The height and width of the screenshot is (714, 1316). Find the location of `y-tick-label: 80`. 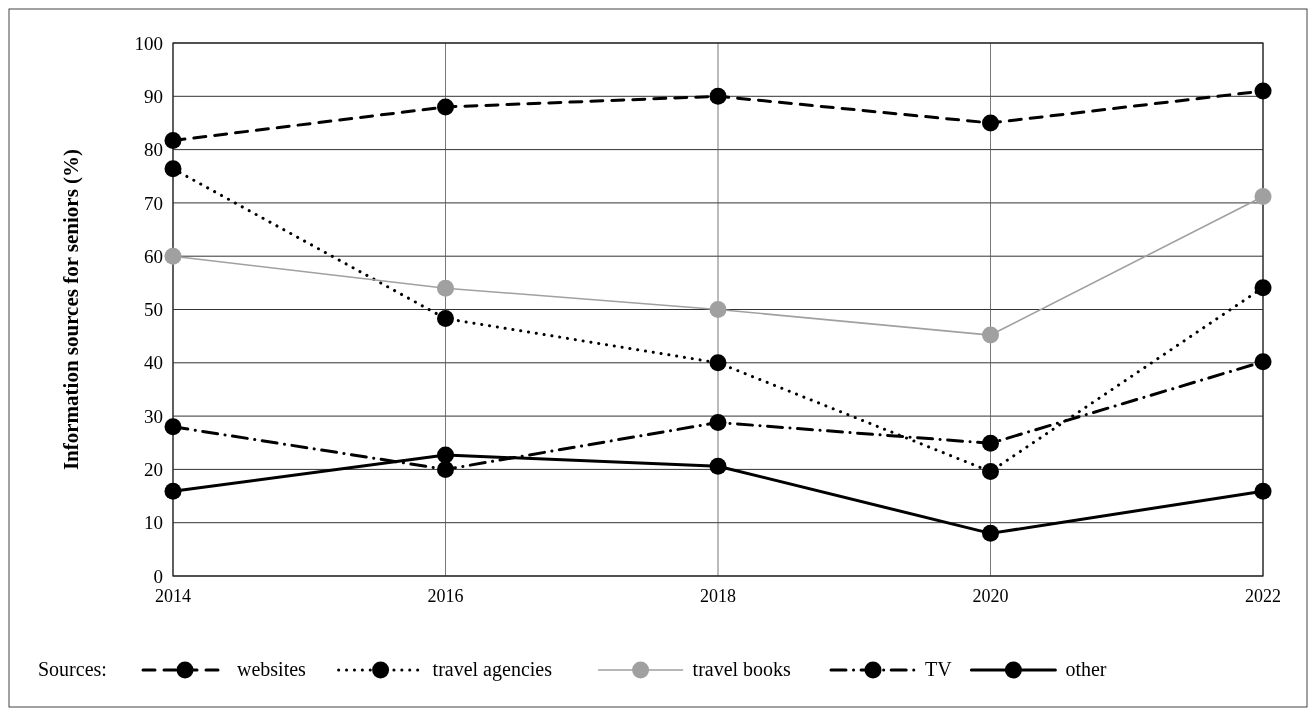

y-tick-label: 80 is located at coordinates (153, 150).